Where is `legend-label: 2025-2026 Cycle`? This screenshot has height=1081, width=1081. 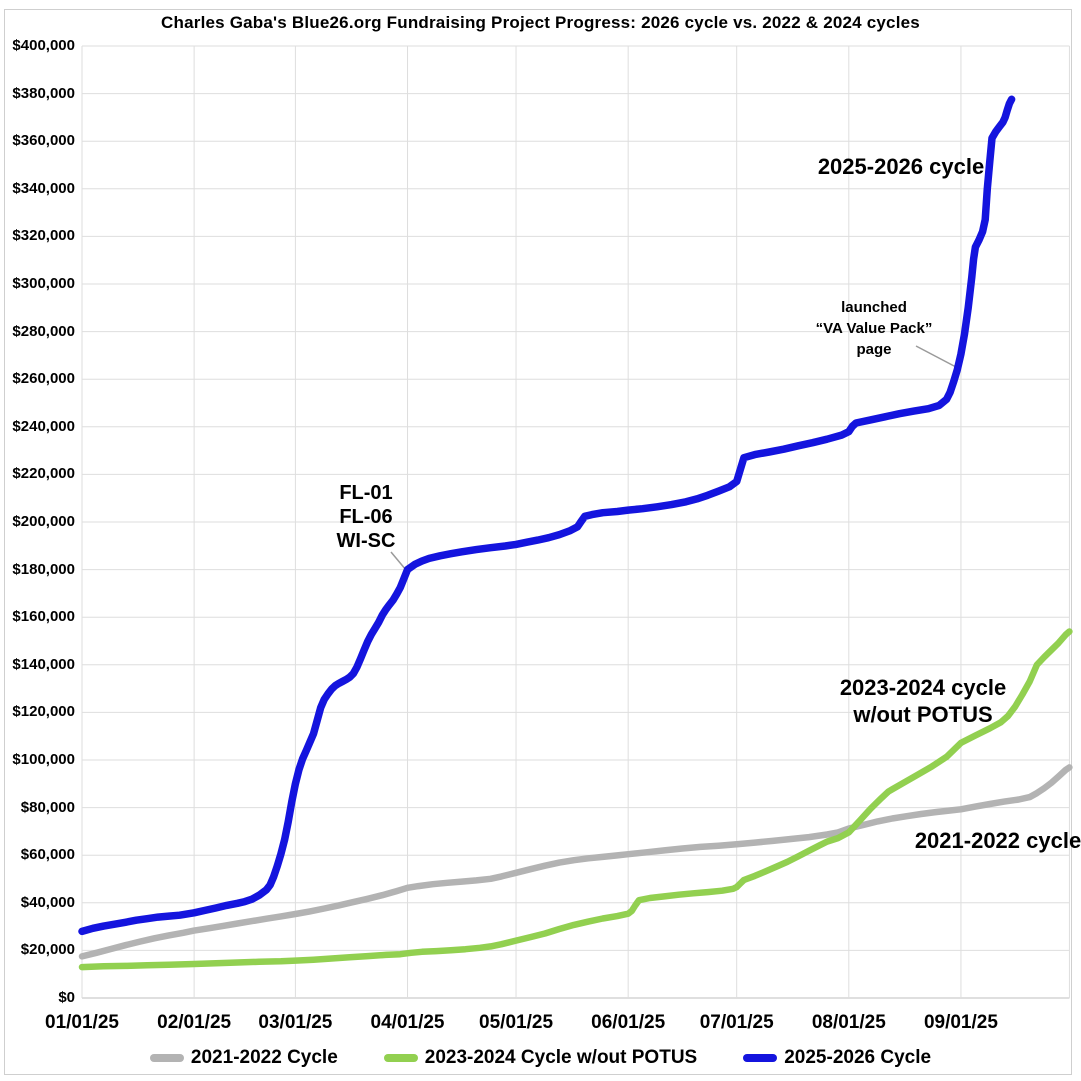
legend-label: 2025-2026 Cycle is located at coordinates (858, 1057).